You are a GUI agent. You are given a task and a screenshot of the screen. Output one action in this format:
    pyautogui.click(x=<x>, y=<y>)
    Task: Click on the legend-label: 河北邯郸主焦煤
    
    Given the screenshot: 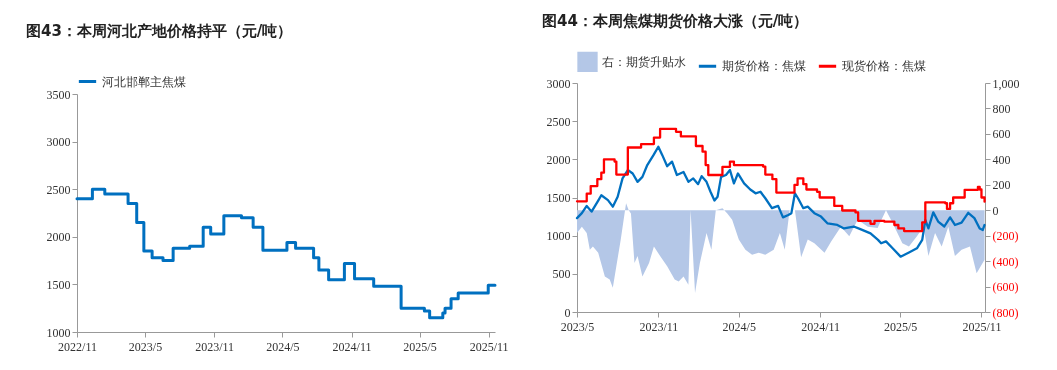 What is the action you would take?
    pyautogui.click(x=144, y=81)
    